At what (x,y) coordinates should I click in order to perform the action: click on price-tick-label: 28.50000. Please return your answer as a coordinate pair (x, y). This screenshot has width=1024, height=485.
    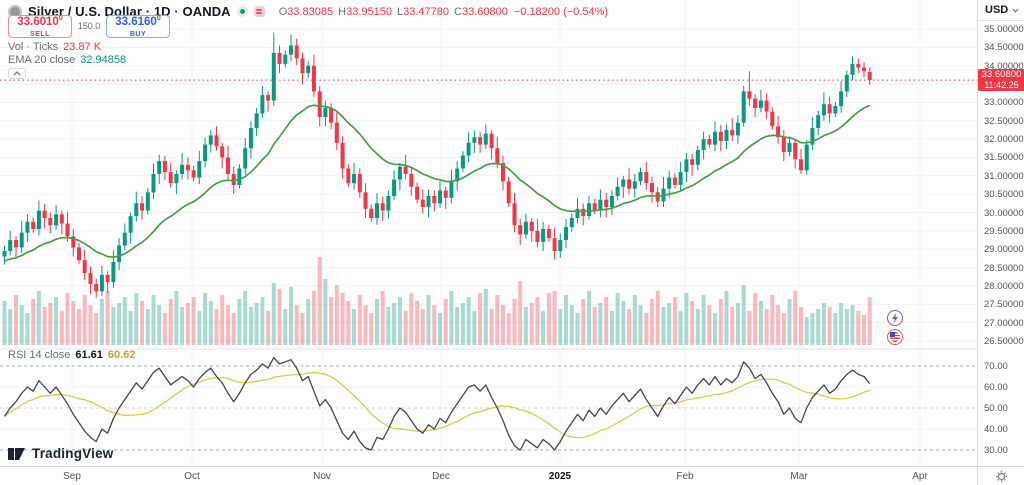
    Looking at the image, I should click on (1004, 268).